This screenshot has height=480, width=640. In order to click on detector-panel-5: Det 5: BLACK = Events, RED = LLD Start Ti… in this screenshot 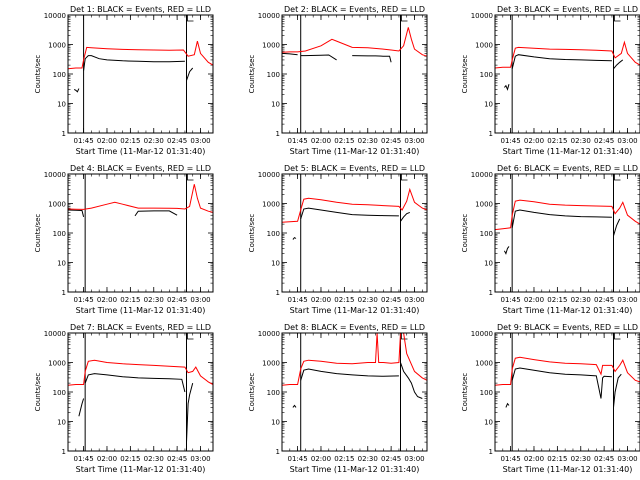, I will do `click(338, 239)`.